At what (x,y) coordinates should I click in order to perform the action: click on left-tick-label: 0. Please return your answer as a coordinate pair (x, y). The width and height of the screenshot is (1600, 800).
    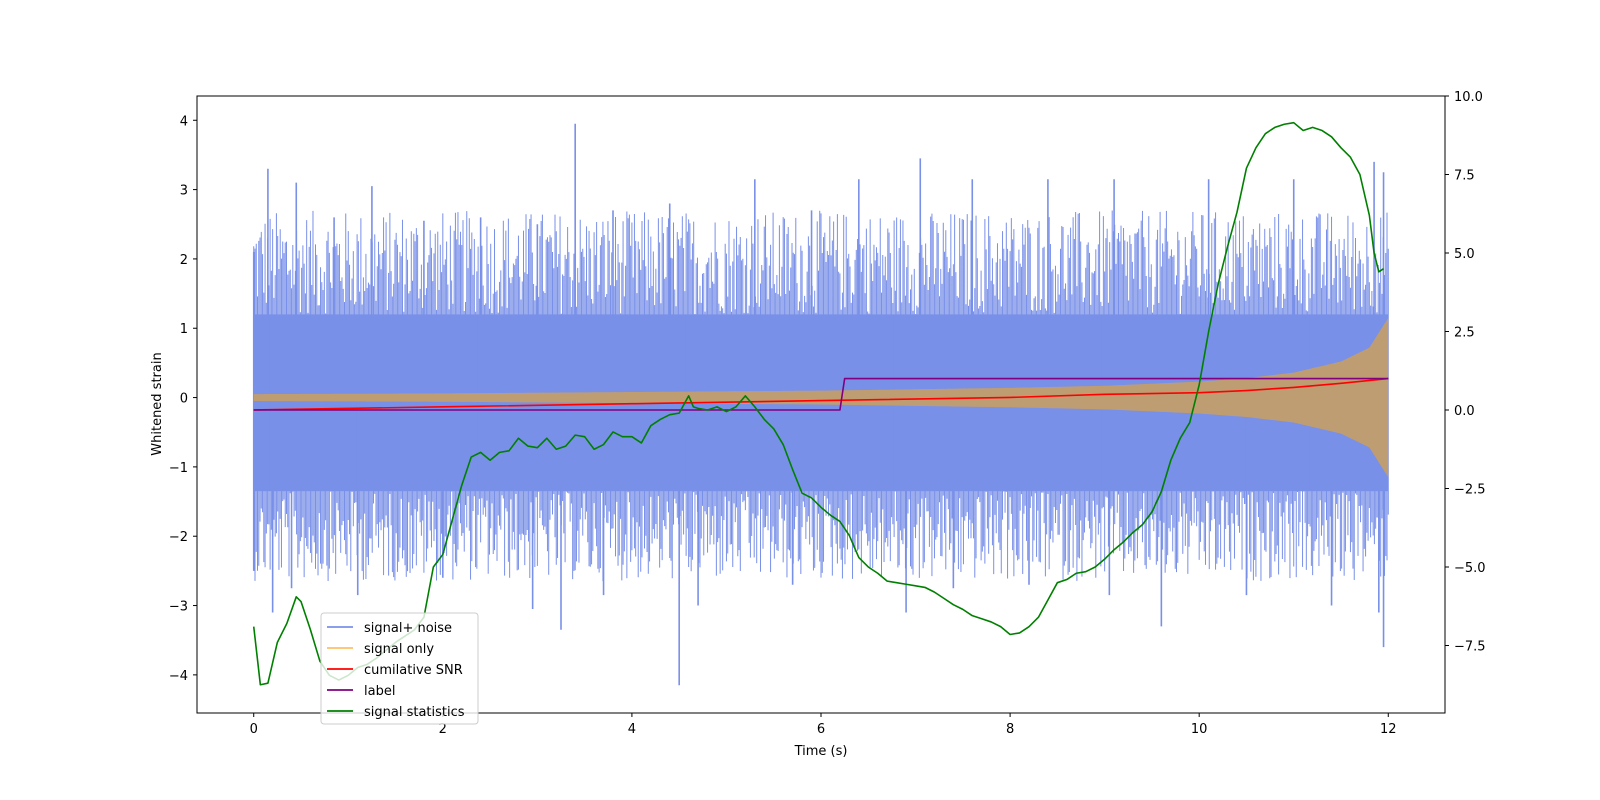
    Looking at the image, I should click on (184, 399).